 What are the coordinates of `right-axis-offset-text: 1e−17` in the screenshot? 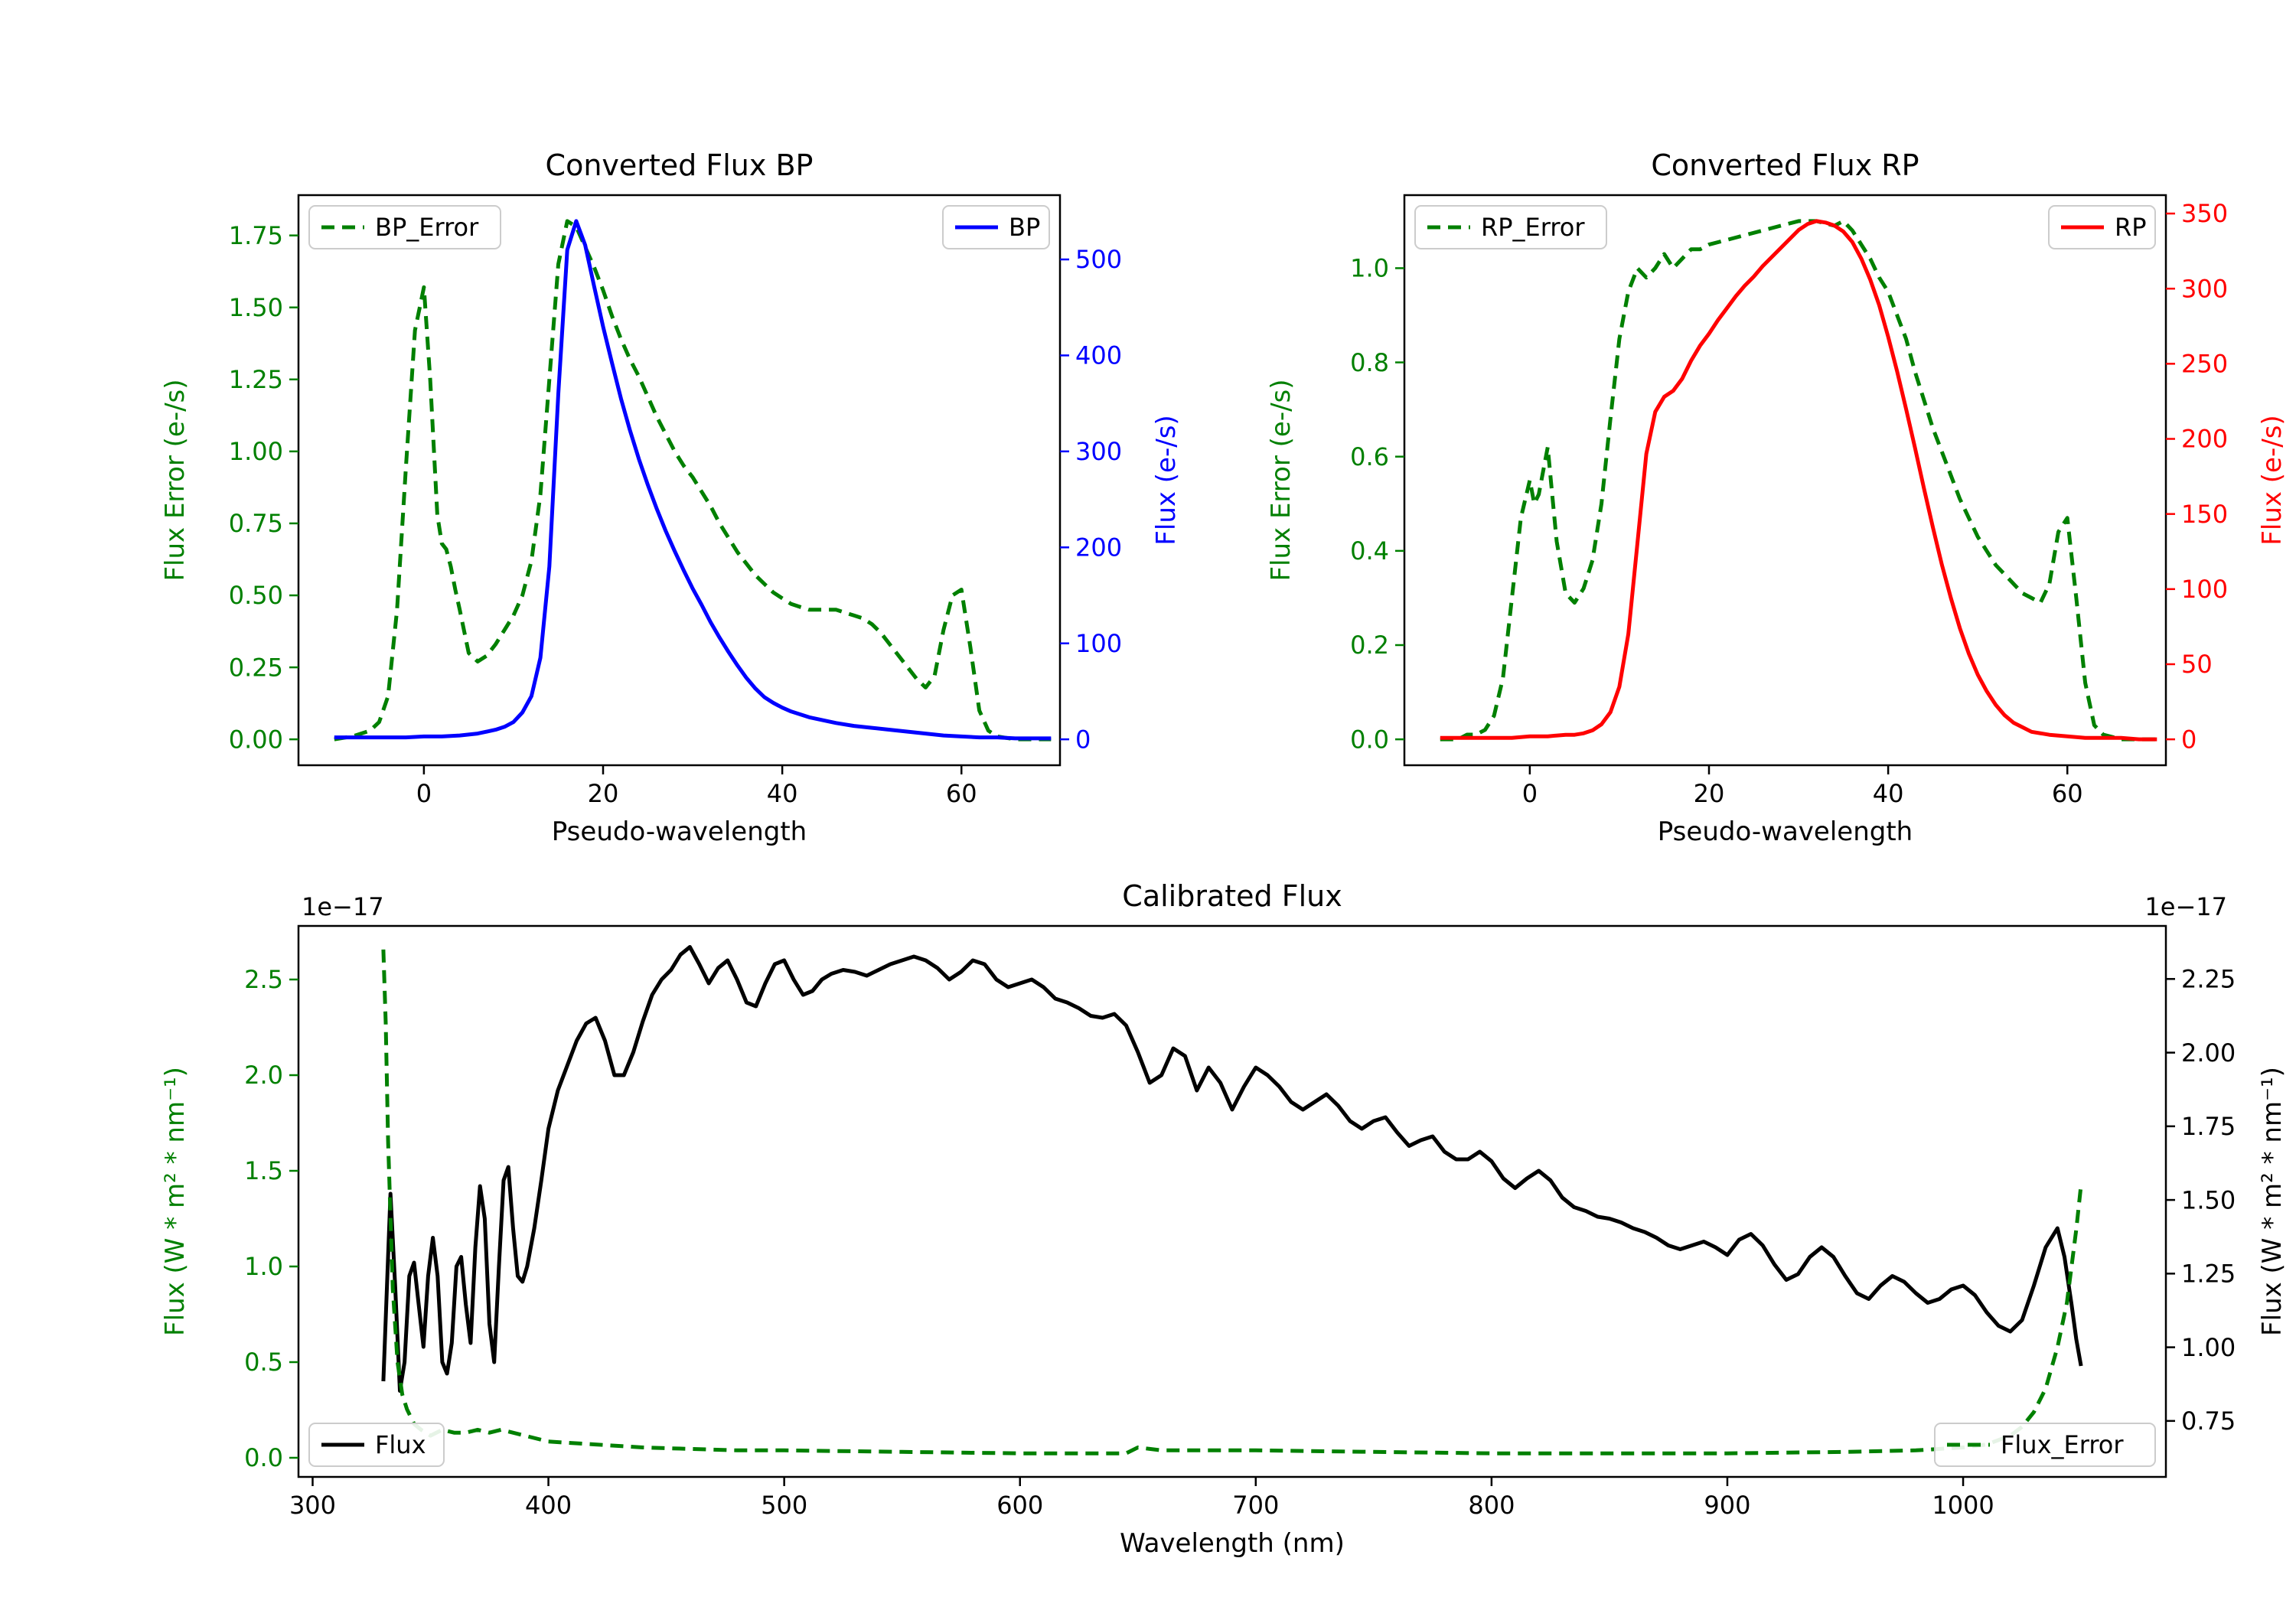 It's located at (2185, 906).